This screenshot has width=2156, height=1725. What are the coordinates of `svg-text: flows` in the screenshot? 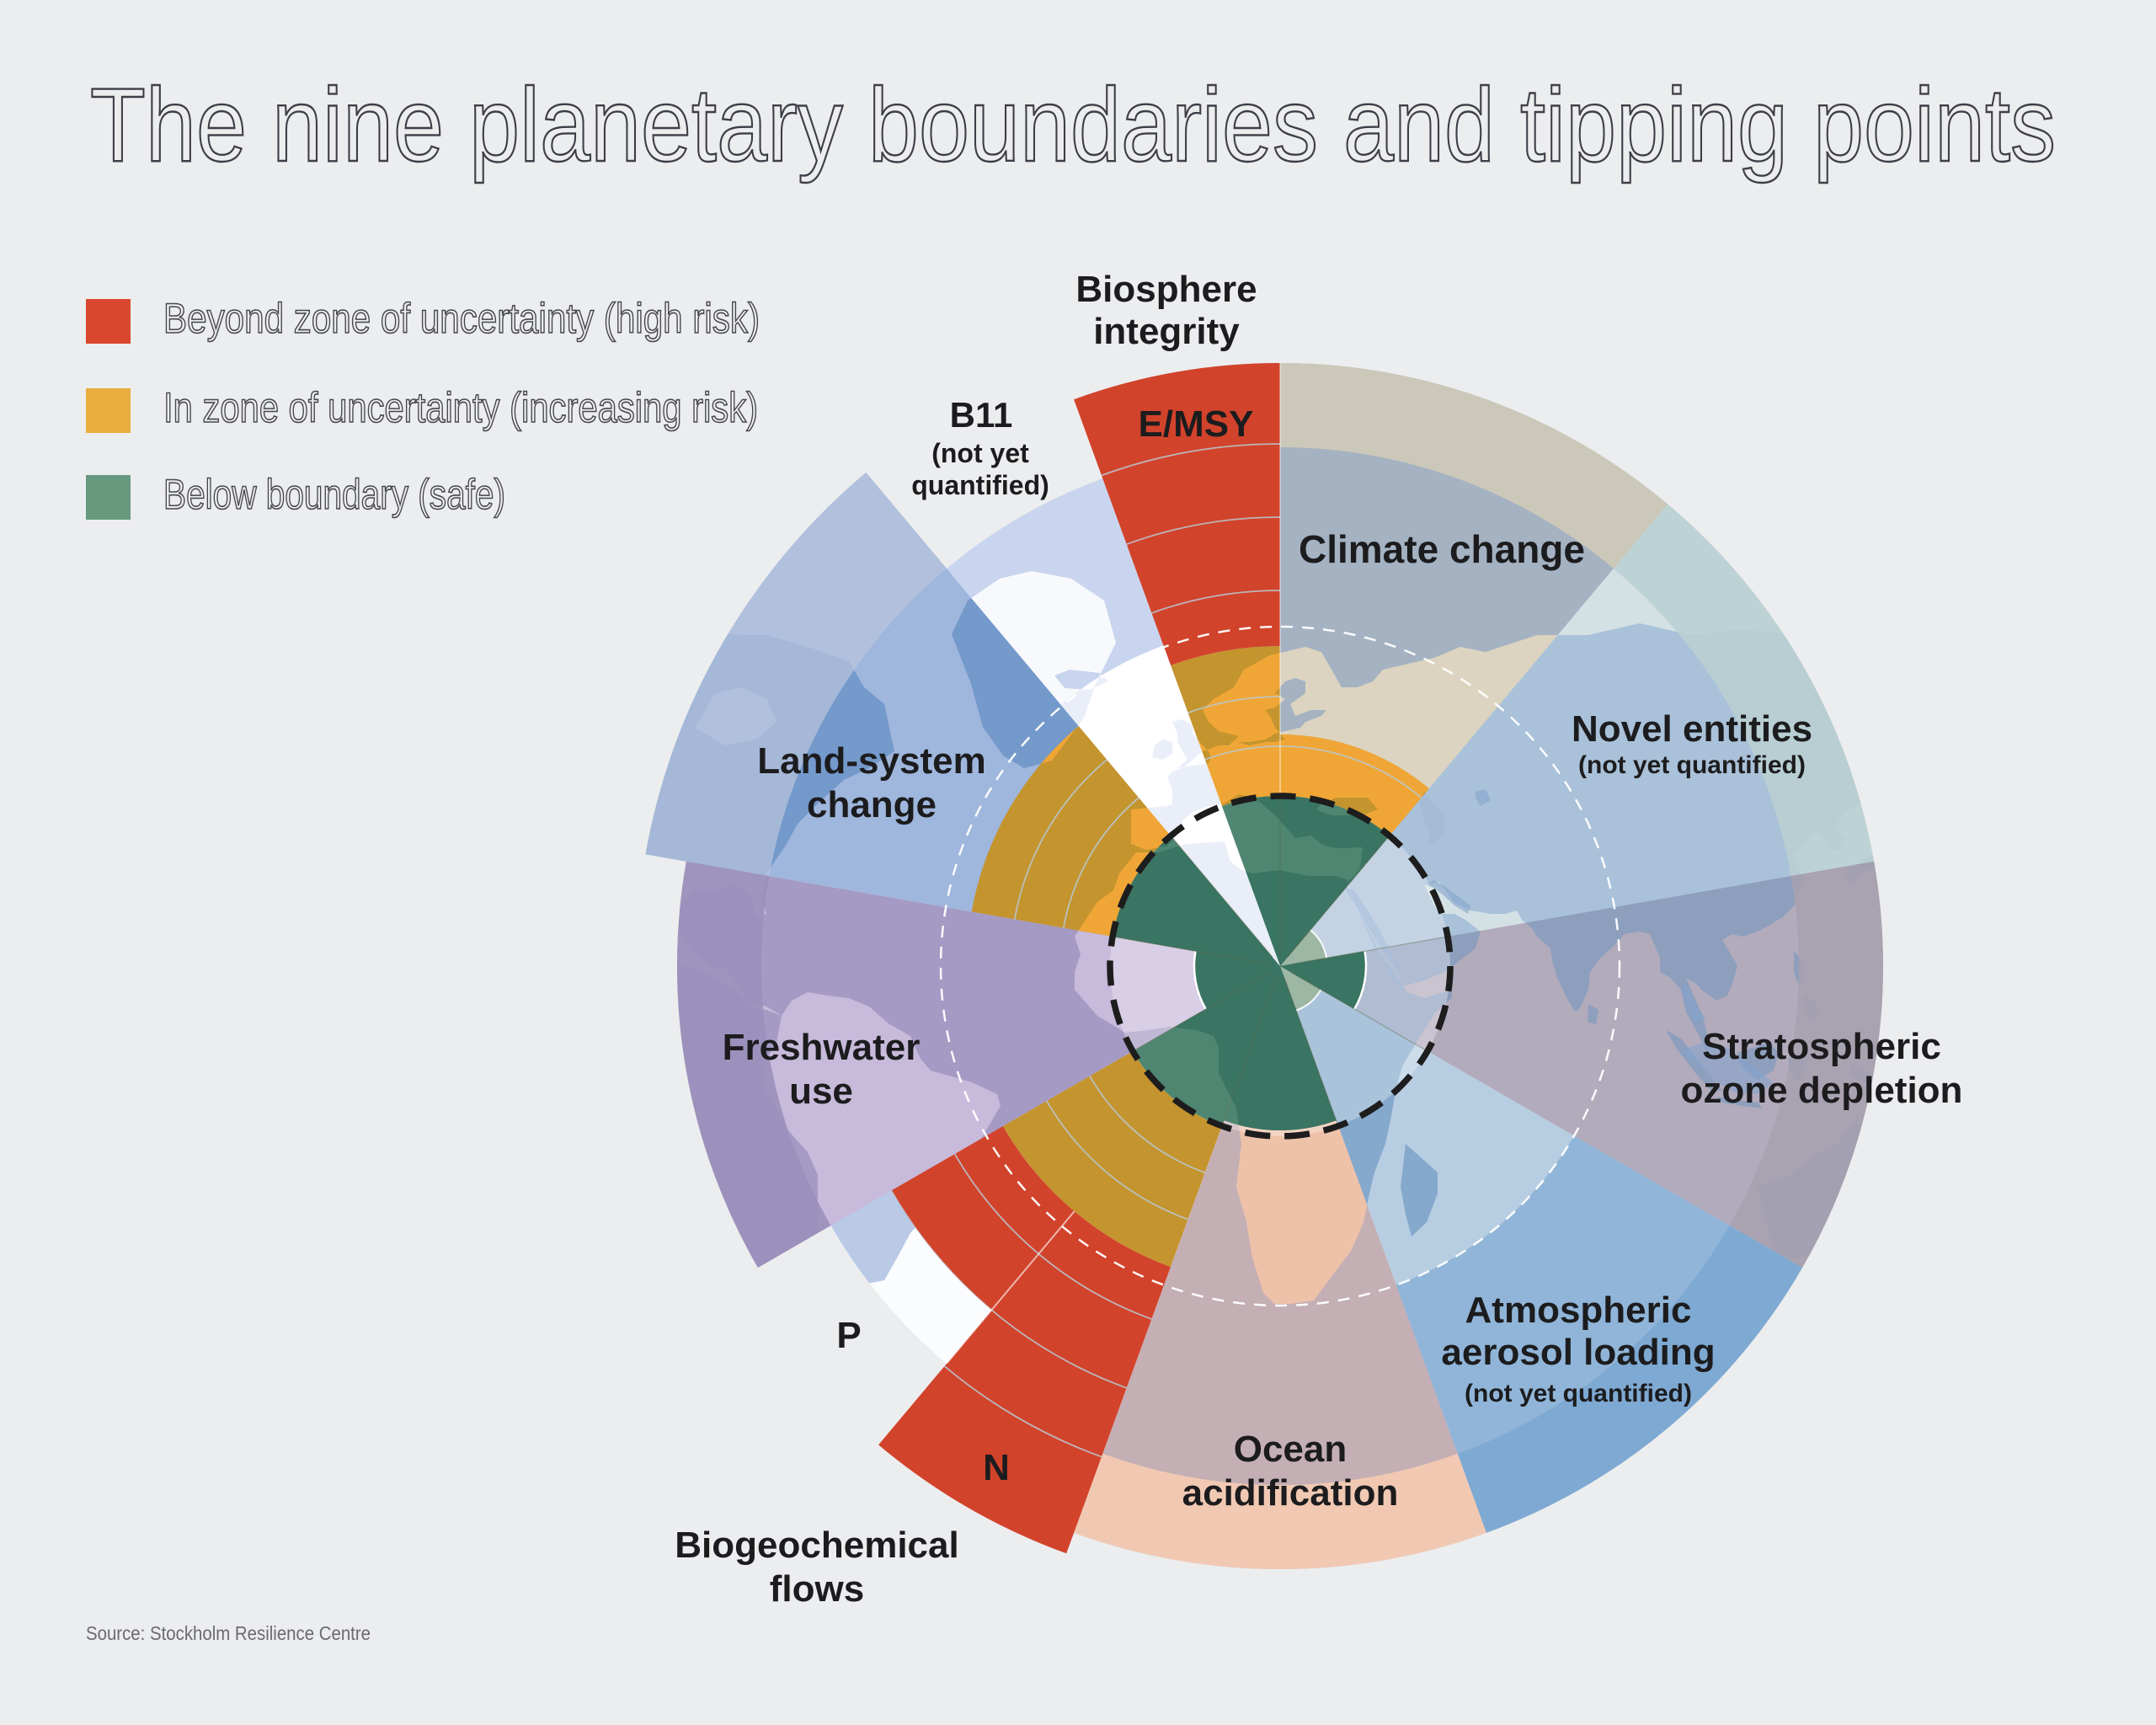 It's located at (817, 1589).